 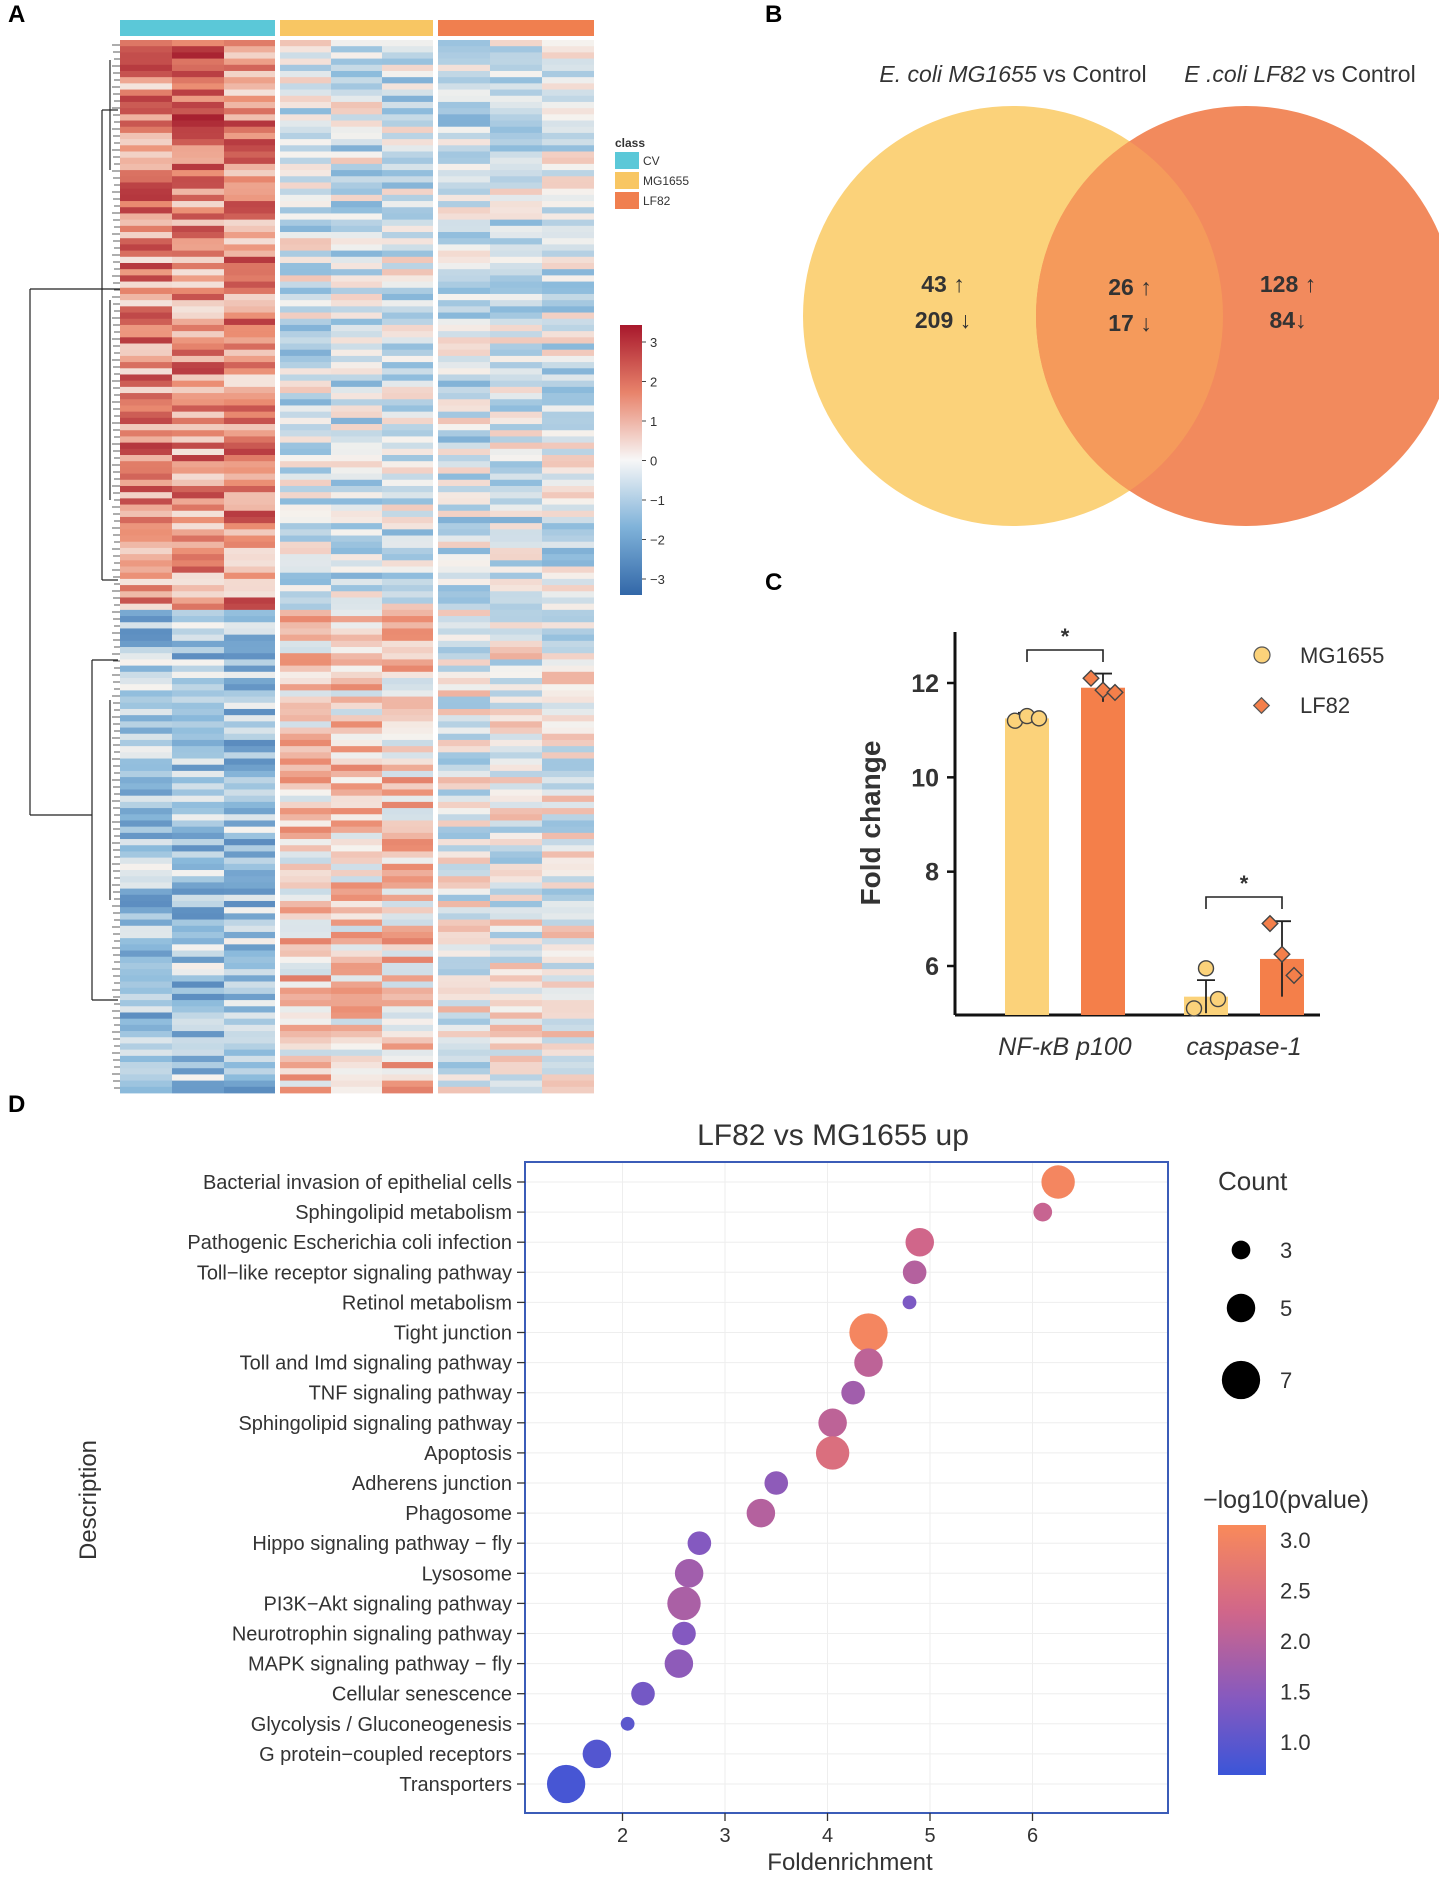 I want to click on data-point-lf82, so click(x=1282, y=954).